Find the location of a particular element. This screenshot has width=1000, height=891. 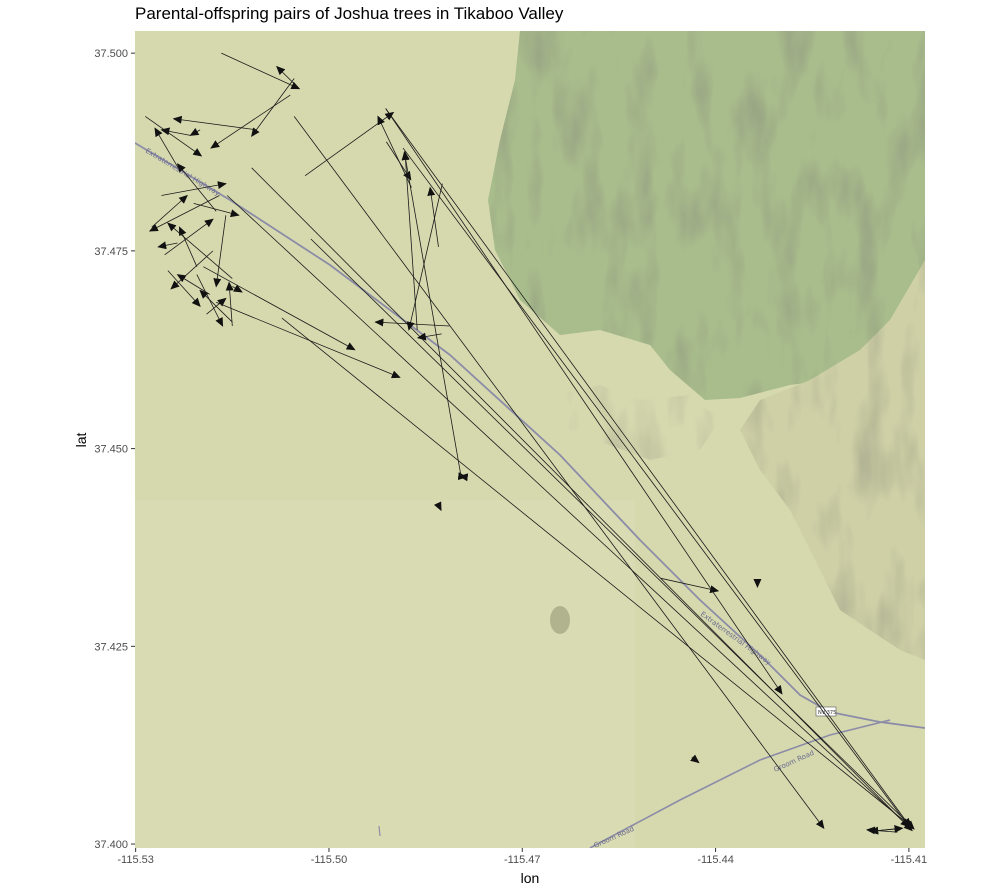

x-tick-label: -115.44 is located at coordinates (715, 860).